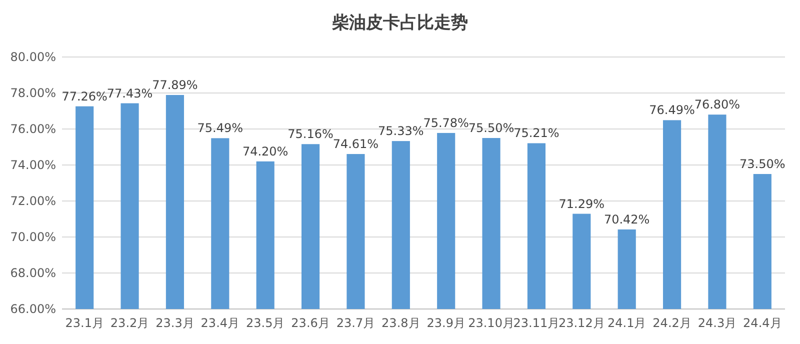  What do you see at coordinates (356, 323) in the screenshot?
I see `x-tick-label: 23.7月` at bounding box center [356, 323].